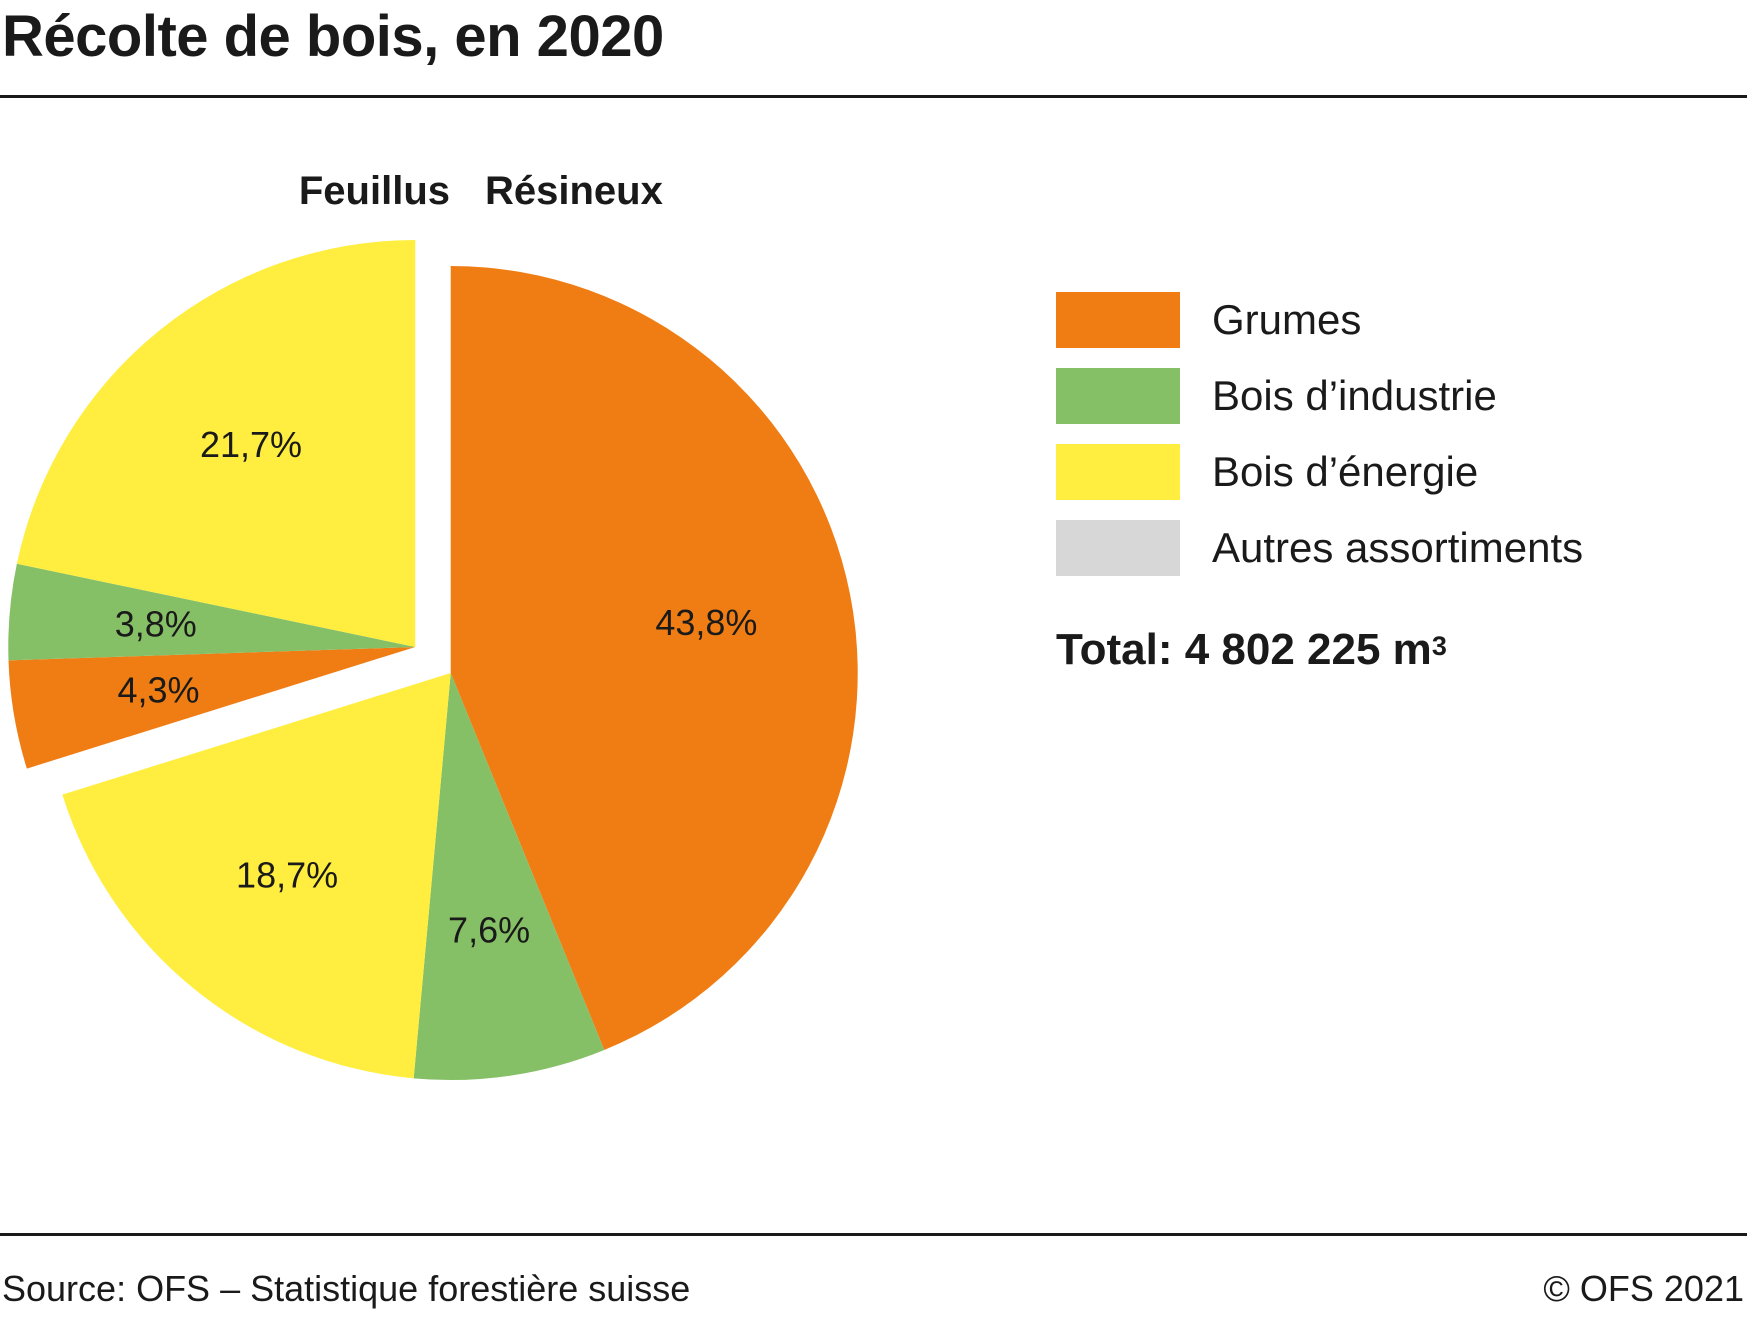 Image resolution: width=1747 pixels, height=1318 pixels. Describe the element at coordinates (1118, 548) in the screenshot. I see `legend-swatch-autres` at that location.